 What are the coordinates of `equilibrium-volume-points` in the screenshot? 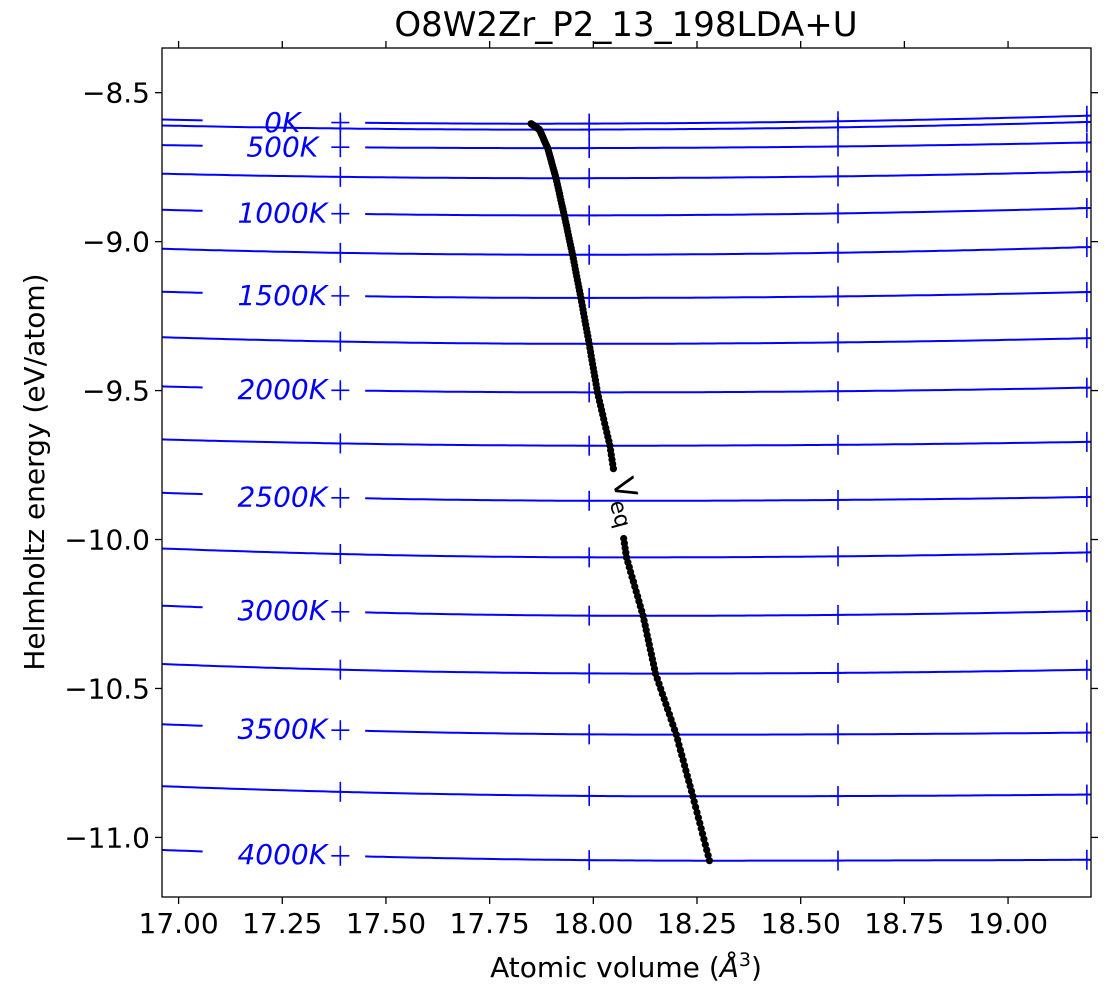 It's located at (620, 492).